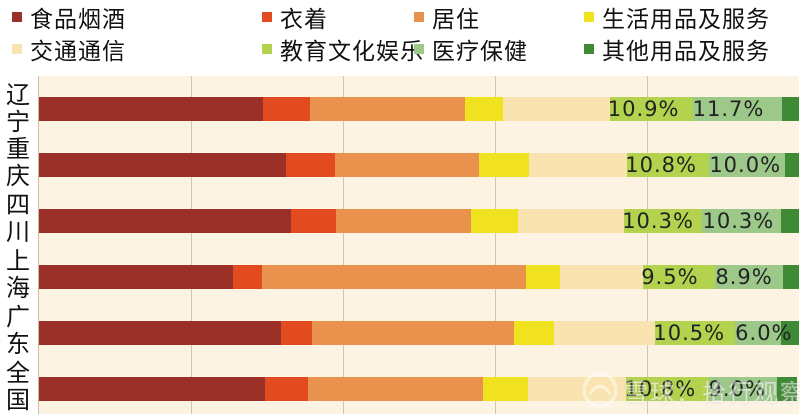  What do you see at coordinates (18, 330) in the screenshot?
I see `y-tick-label: 广东` at bounding box center [18, 330].